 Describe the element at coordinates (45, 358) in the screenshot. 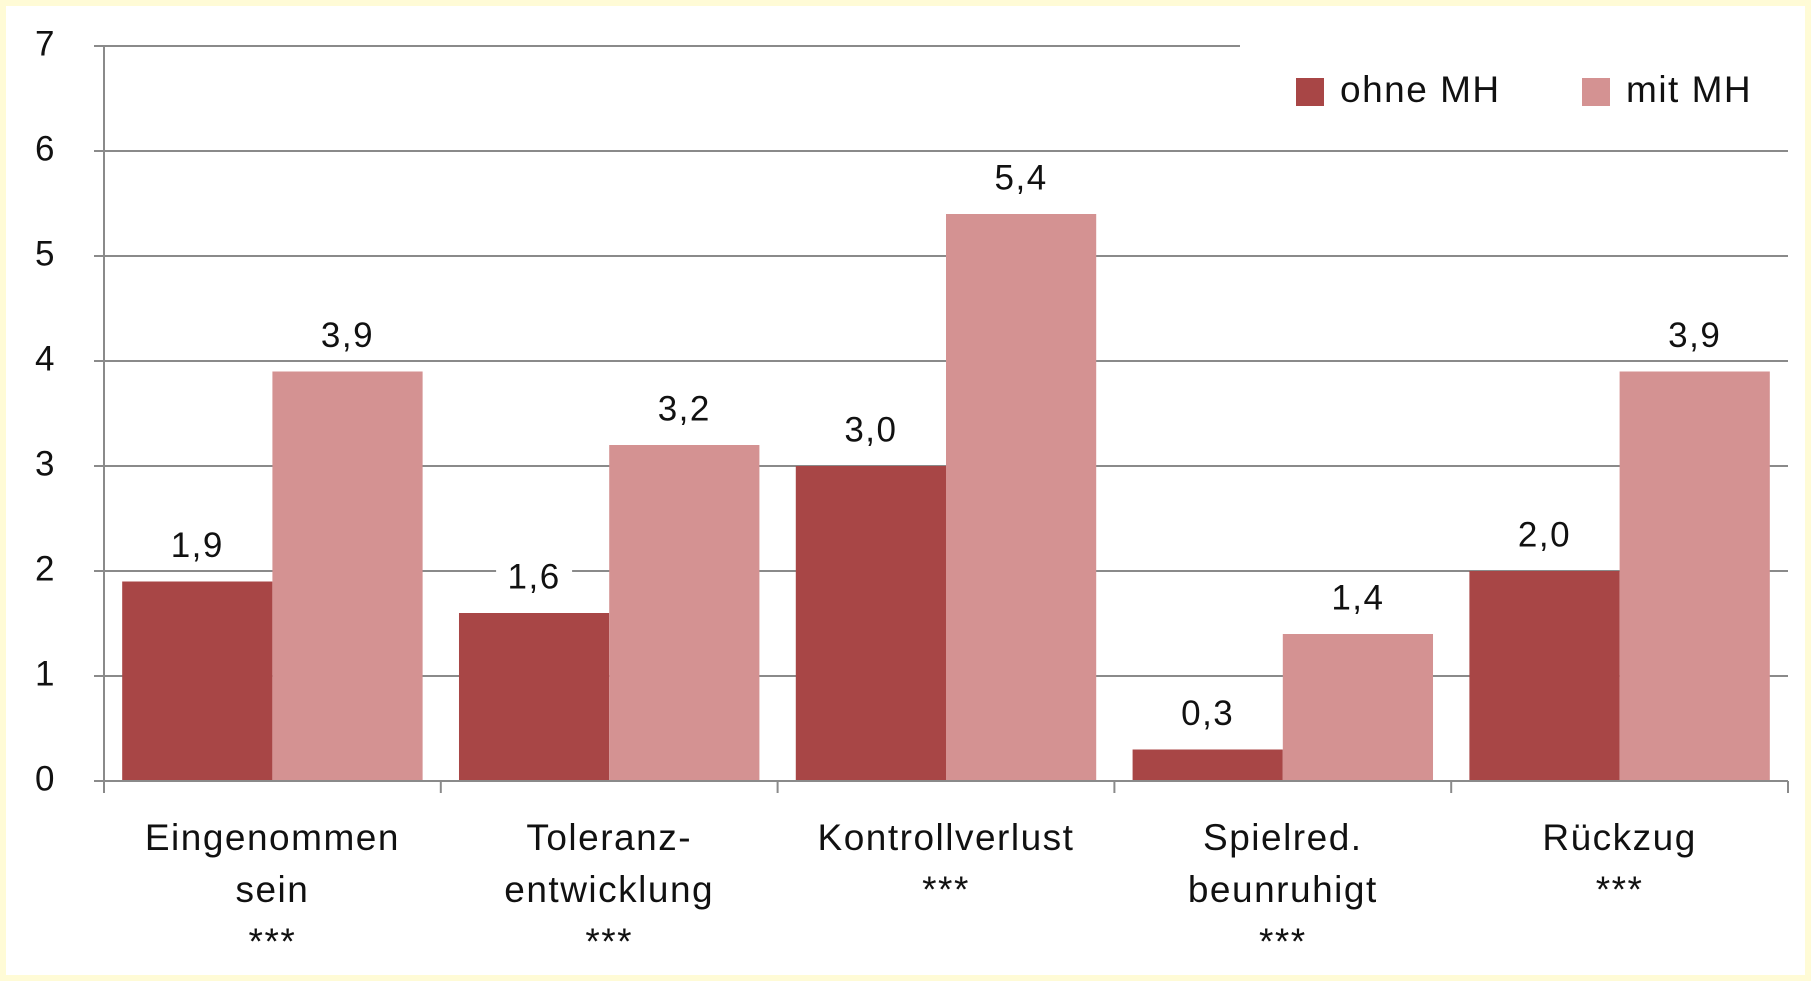

I see `y-tick-label: 4` at that location.